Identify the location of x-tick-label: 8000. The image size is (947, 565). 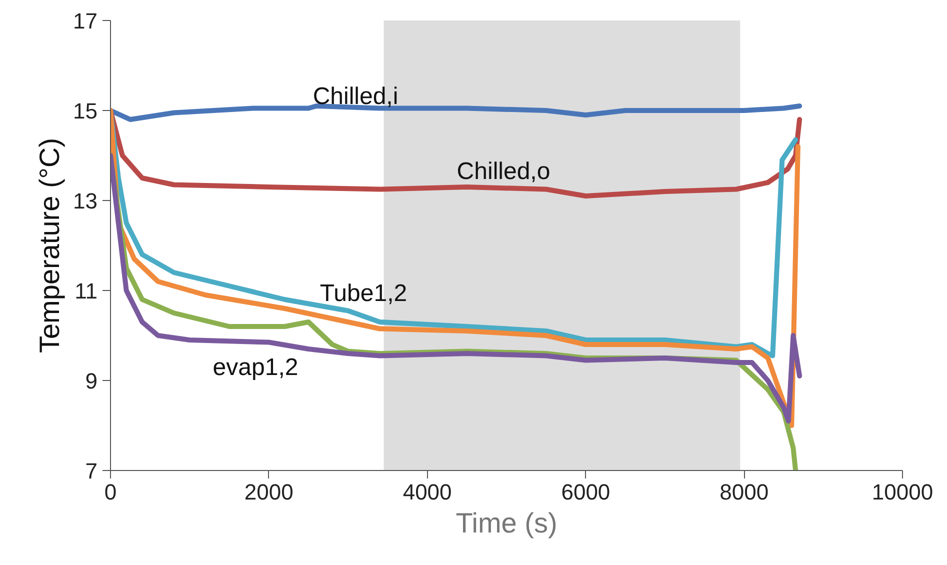
(744, 492).